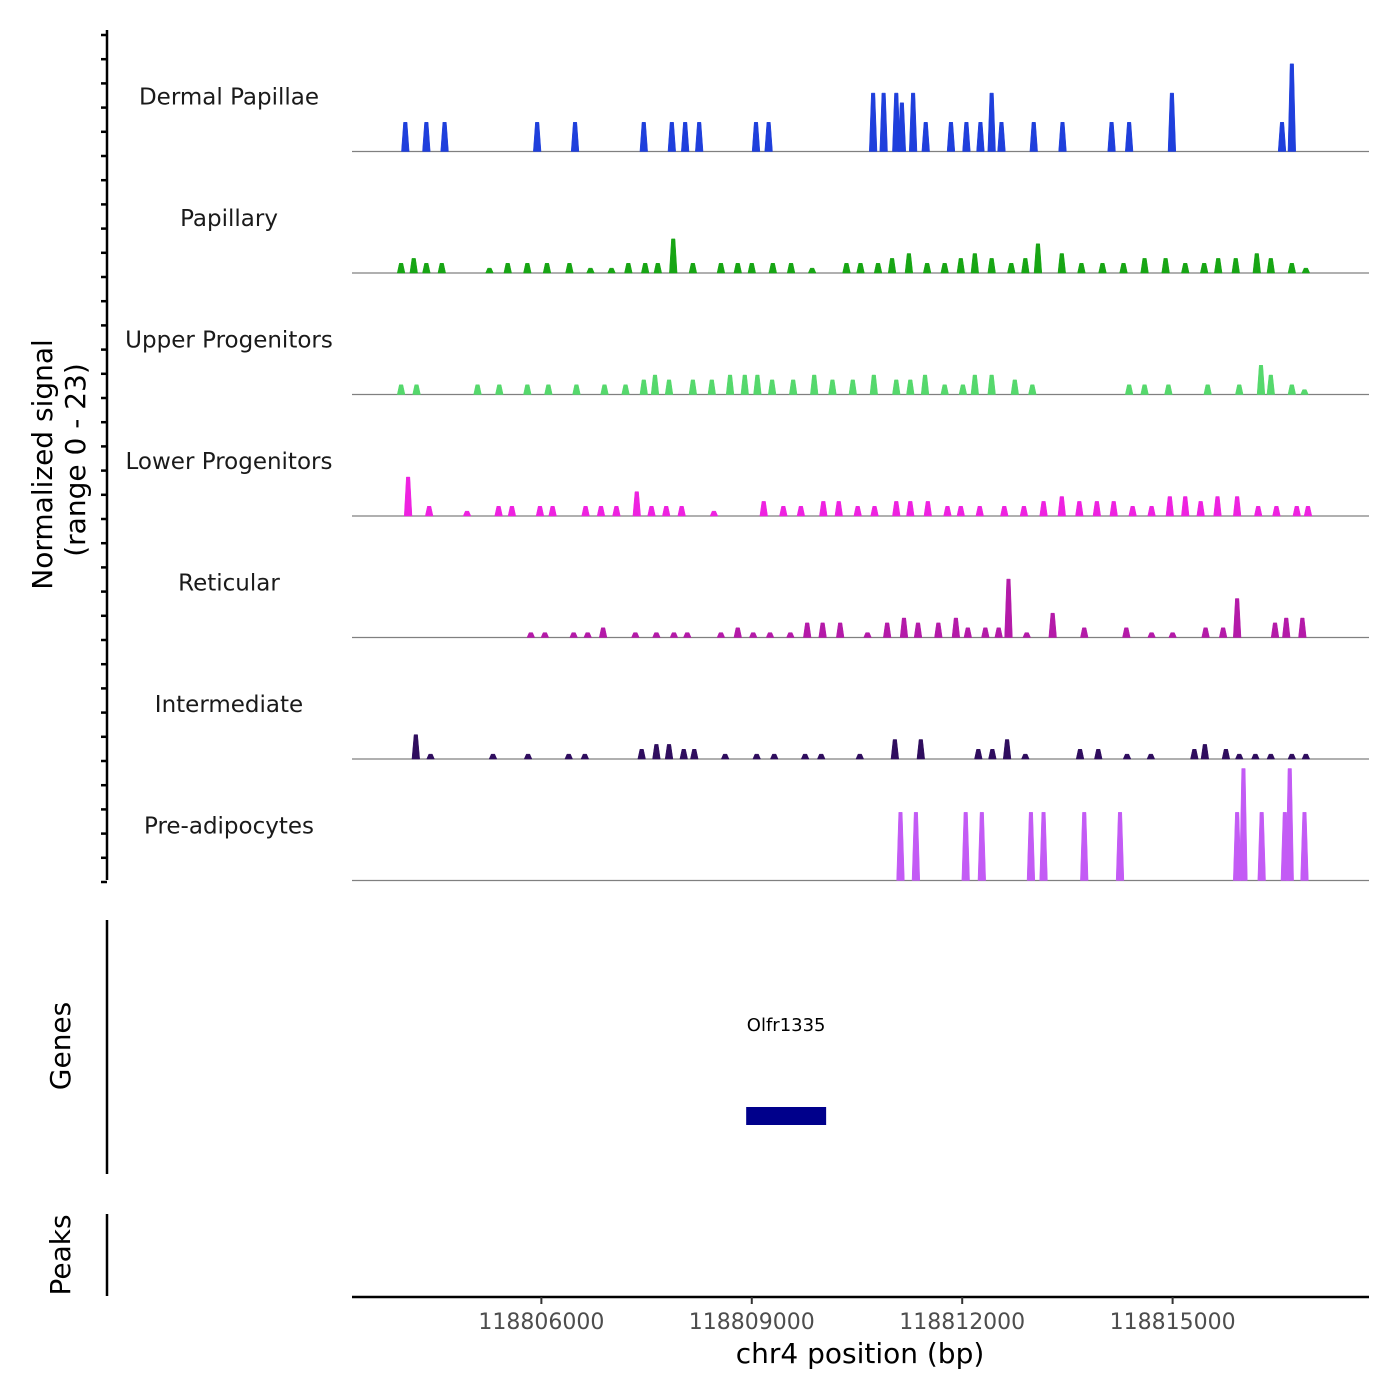 The height and width of the screenshot is (1400, 1400). I want to click on track-label: Lower Progenitors, so click(229, 462).